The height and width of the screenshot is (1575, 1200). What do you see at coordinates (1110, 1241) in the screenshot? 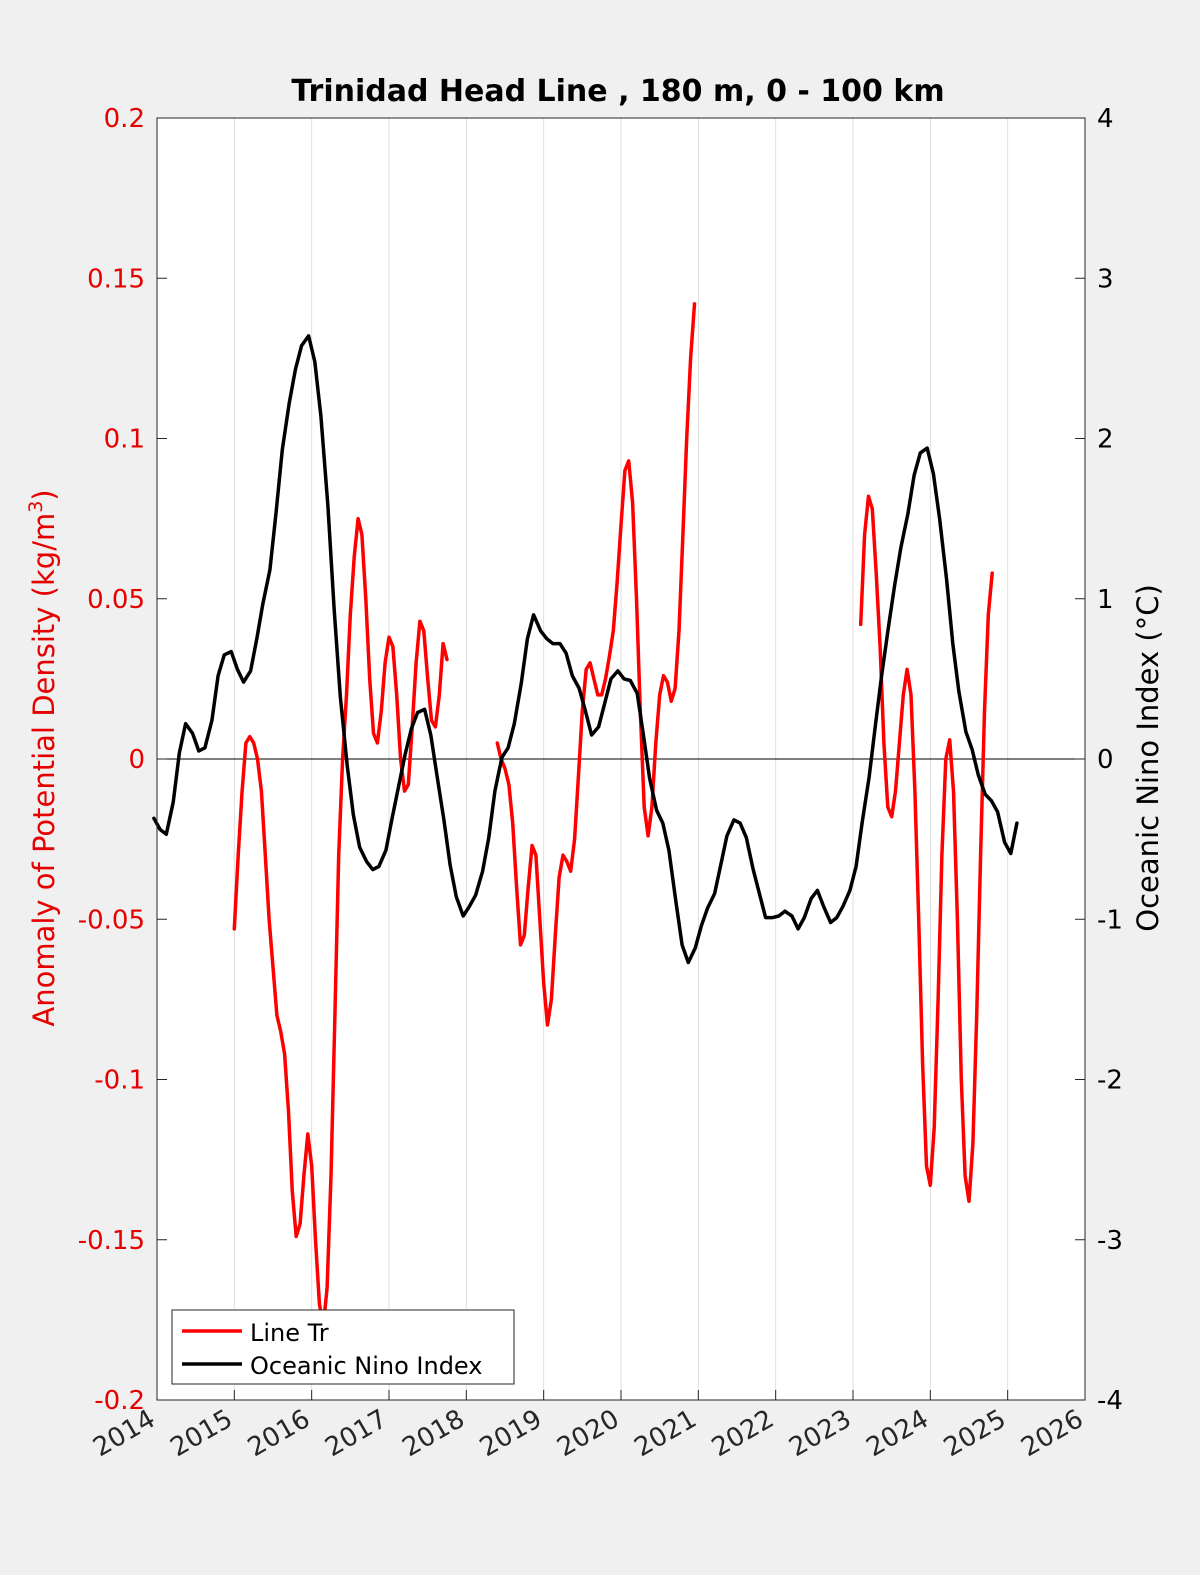
I see `y-right-tick-label: -3` at bounding box center [1110, 1241].